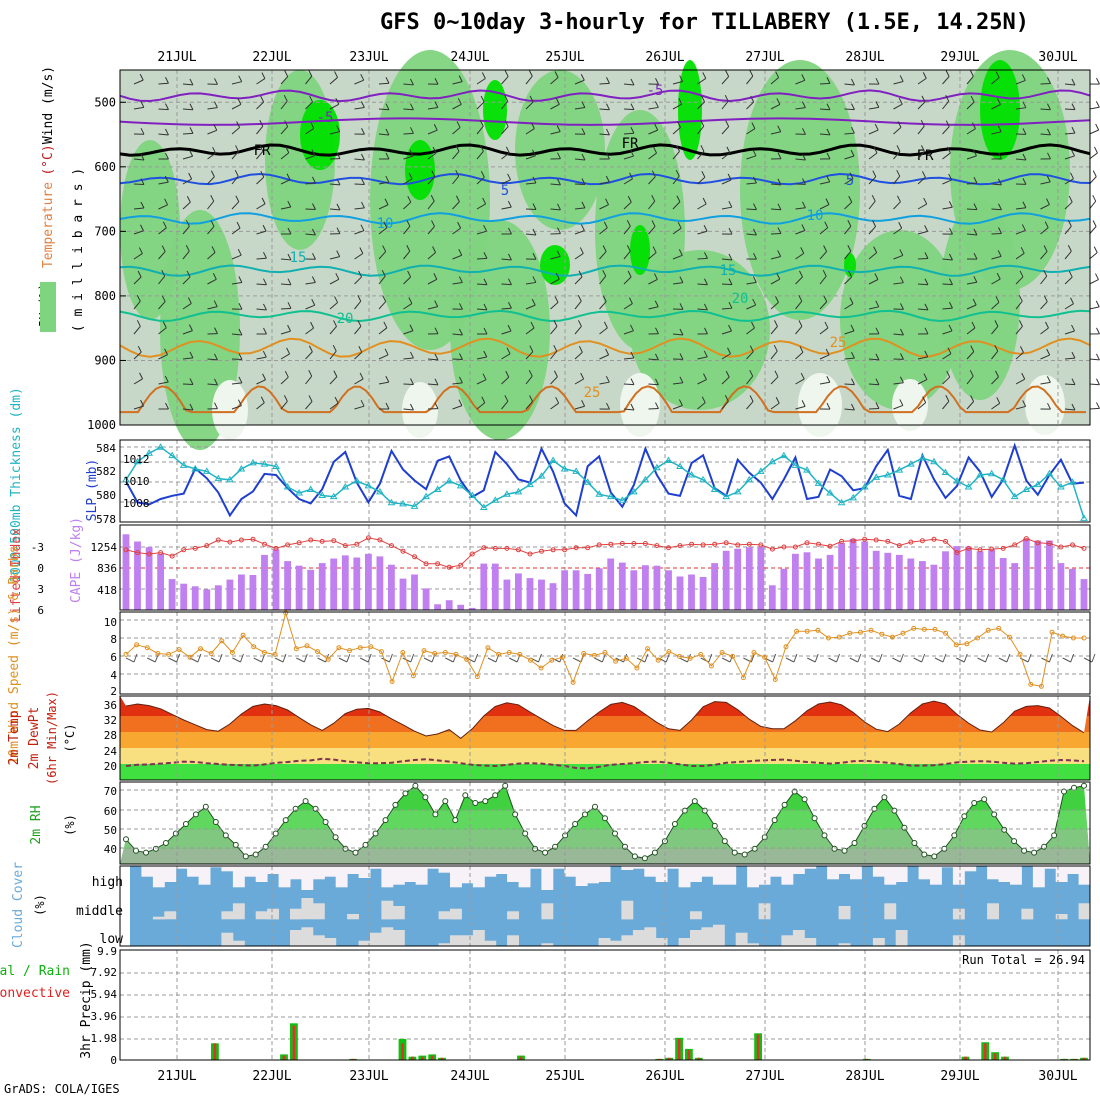 The height and width of the screenshot is (1104, 1100). I want to click on rh2m-tick-70: 70, so click(110, 791).